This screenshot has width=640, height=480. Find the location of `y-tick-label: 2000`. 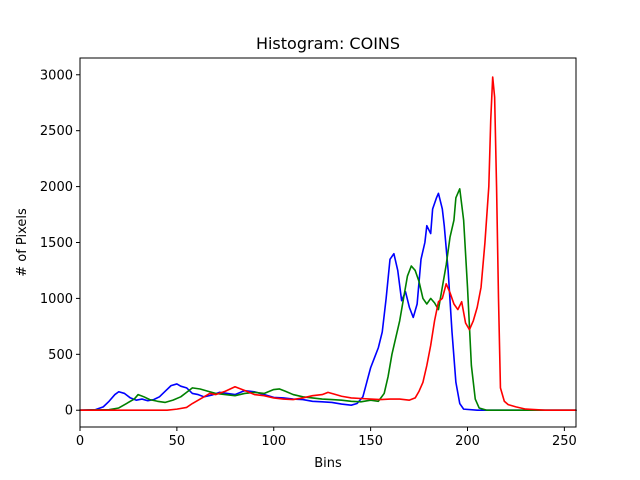

y-tick-label: 2000 is located at coordinates (56, 187).